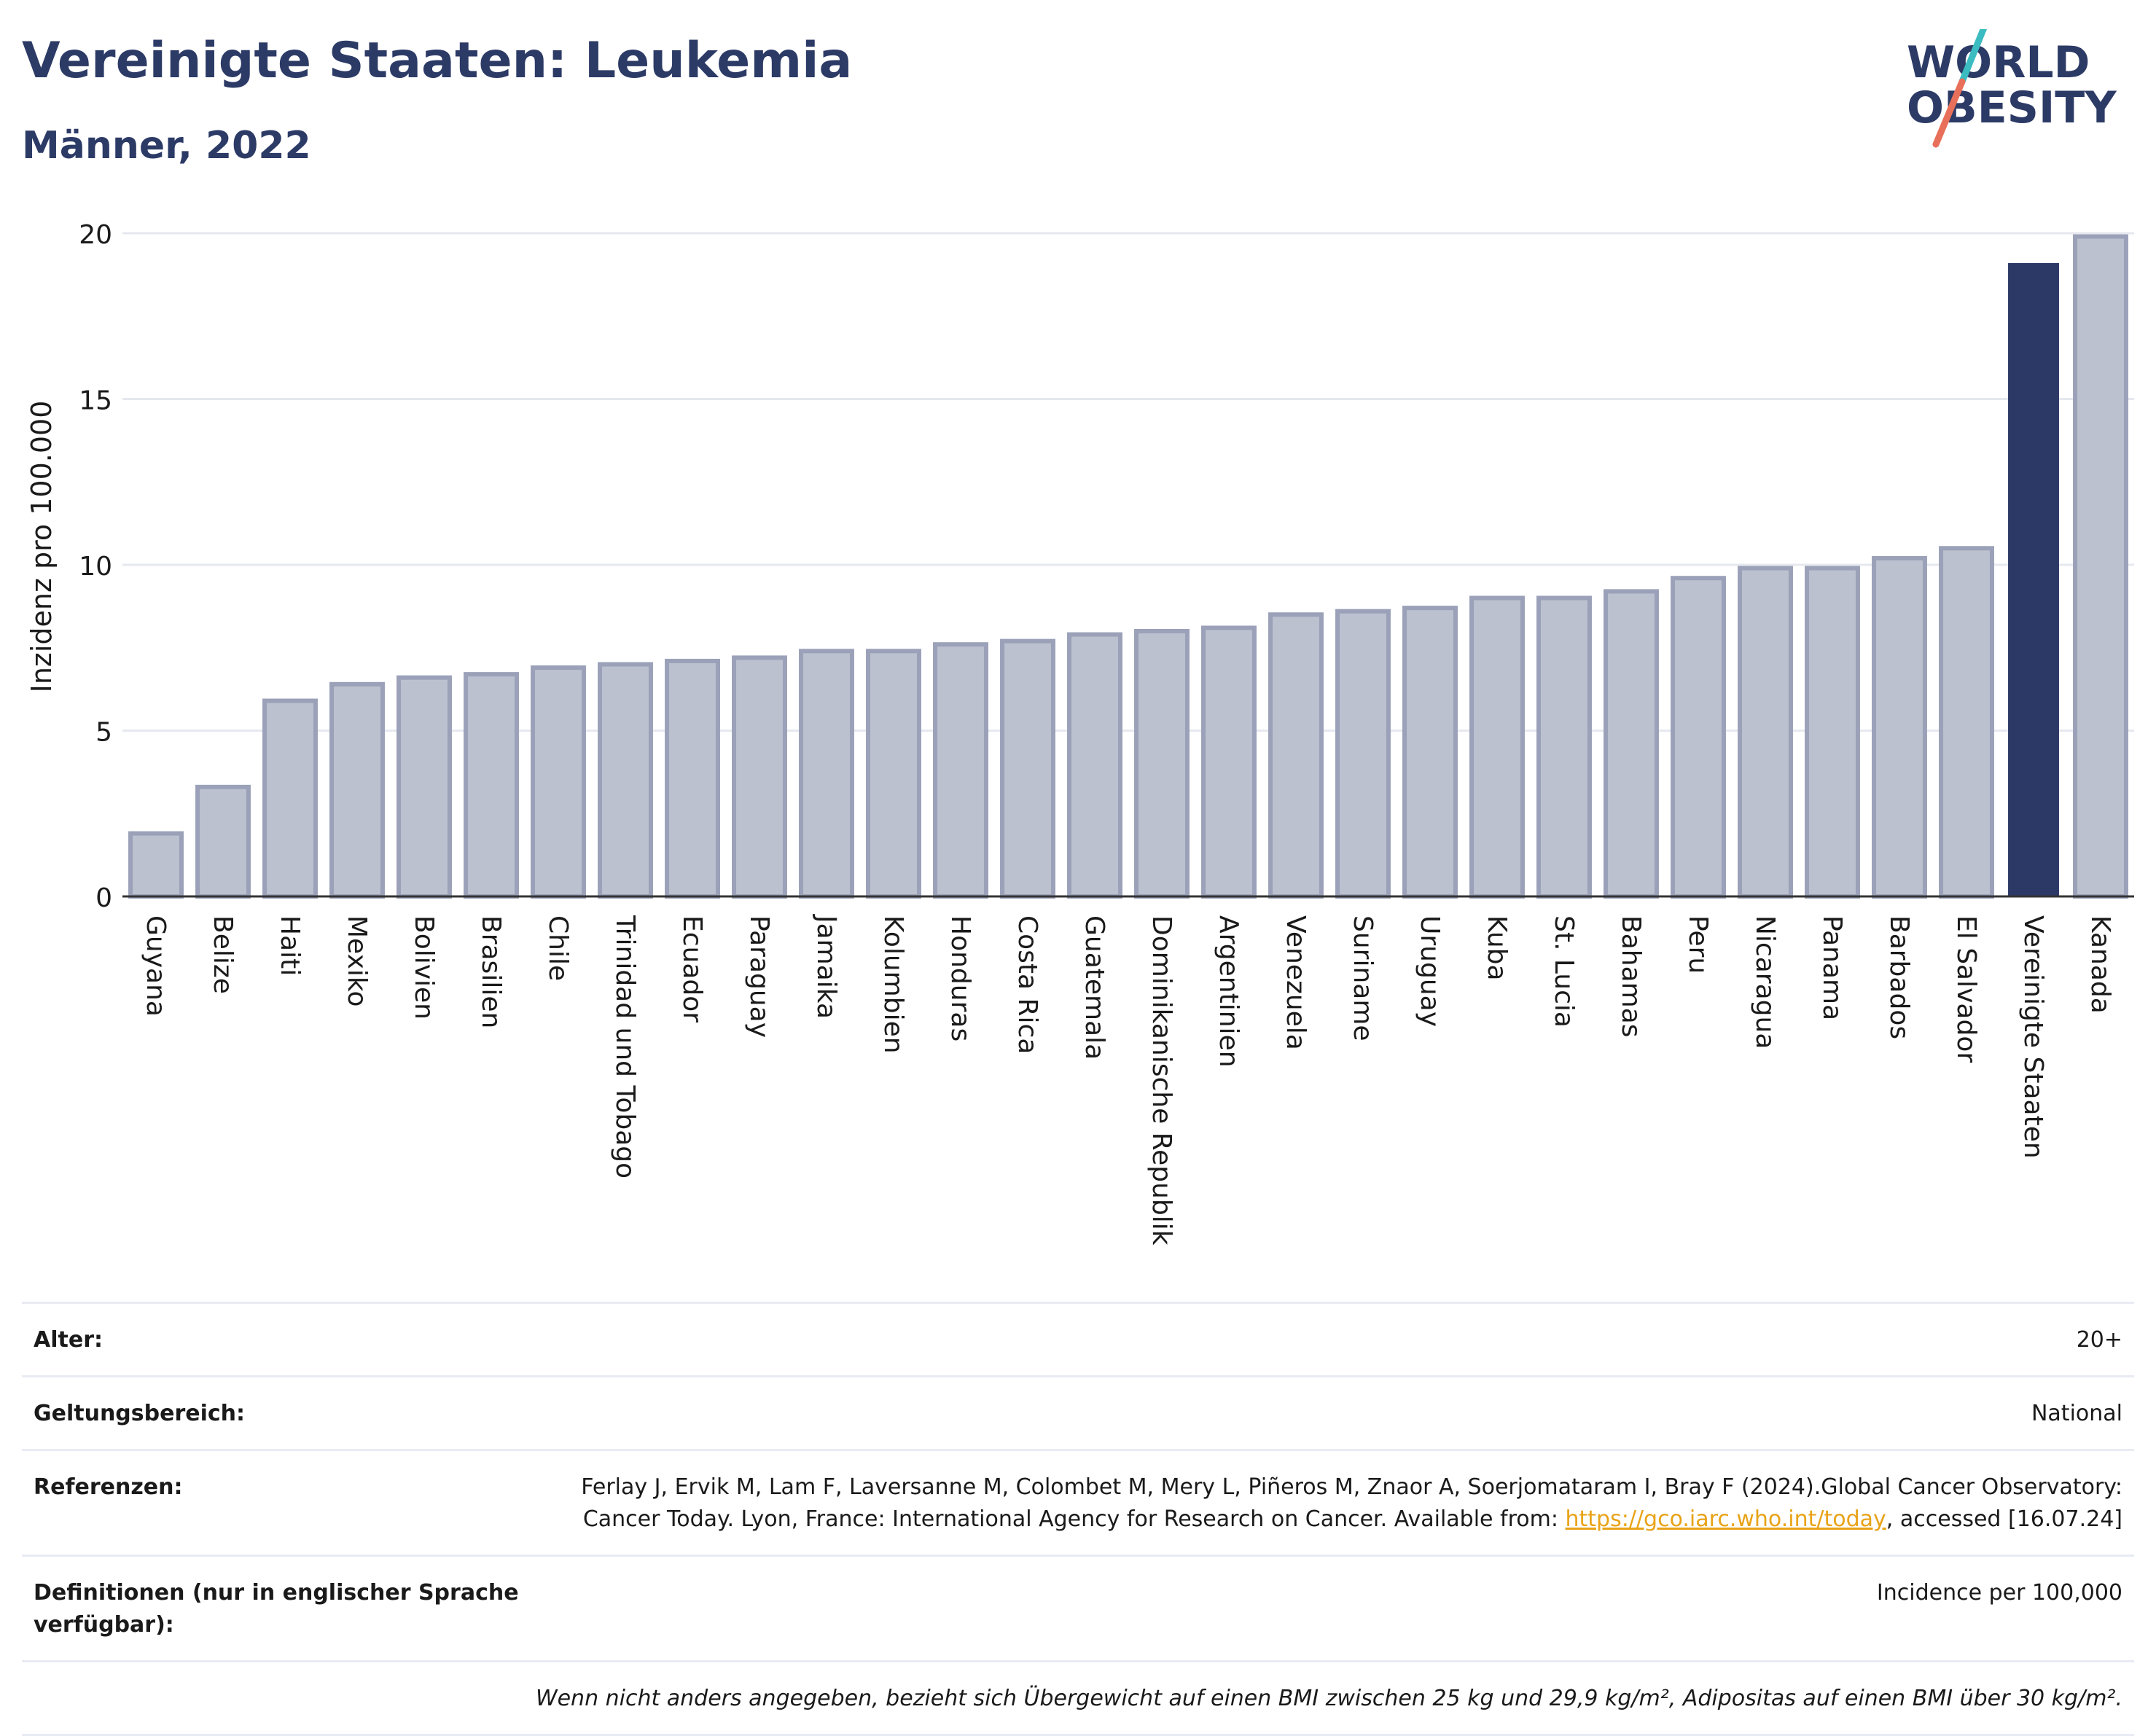  What do you see at coordinates (2077, 1413) in the screenshot?
I see `scope-value: National` at bounding box center [2077, 1413].